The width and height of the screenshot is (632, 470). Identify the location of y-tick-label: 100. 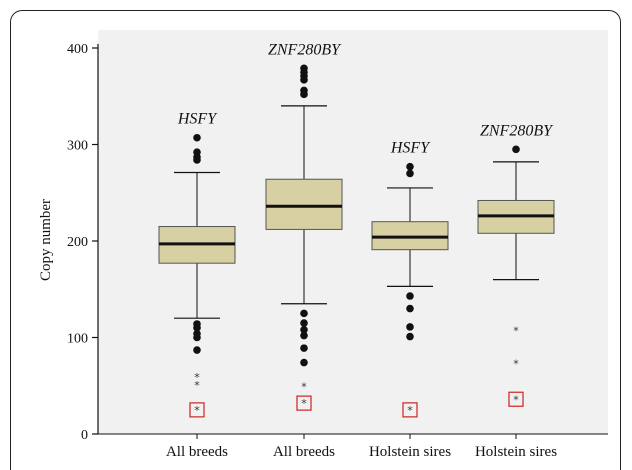
(77, 339).